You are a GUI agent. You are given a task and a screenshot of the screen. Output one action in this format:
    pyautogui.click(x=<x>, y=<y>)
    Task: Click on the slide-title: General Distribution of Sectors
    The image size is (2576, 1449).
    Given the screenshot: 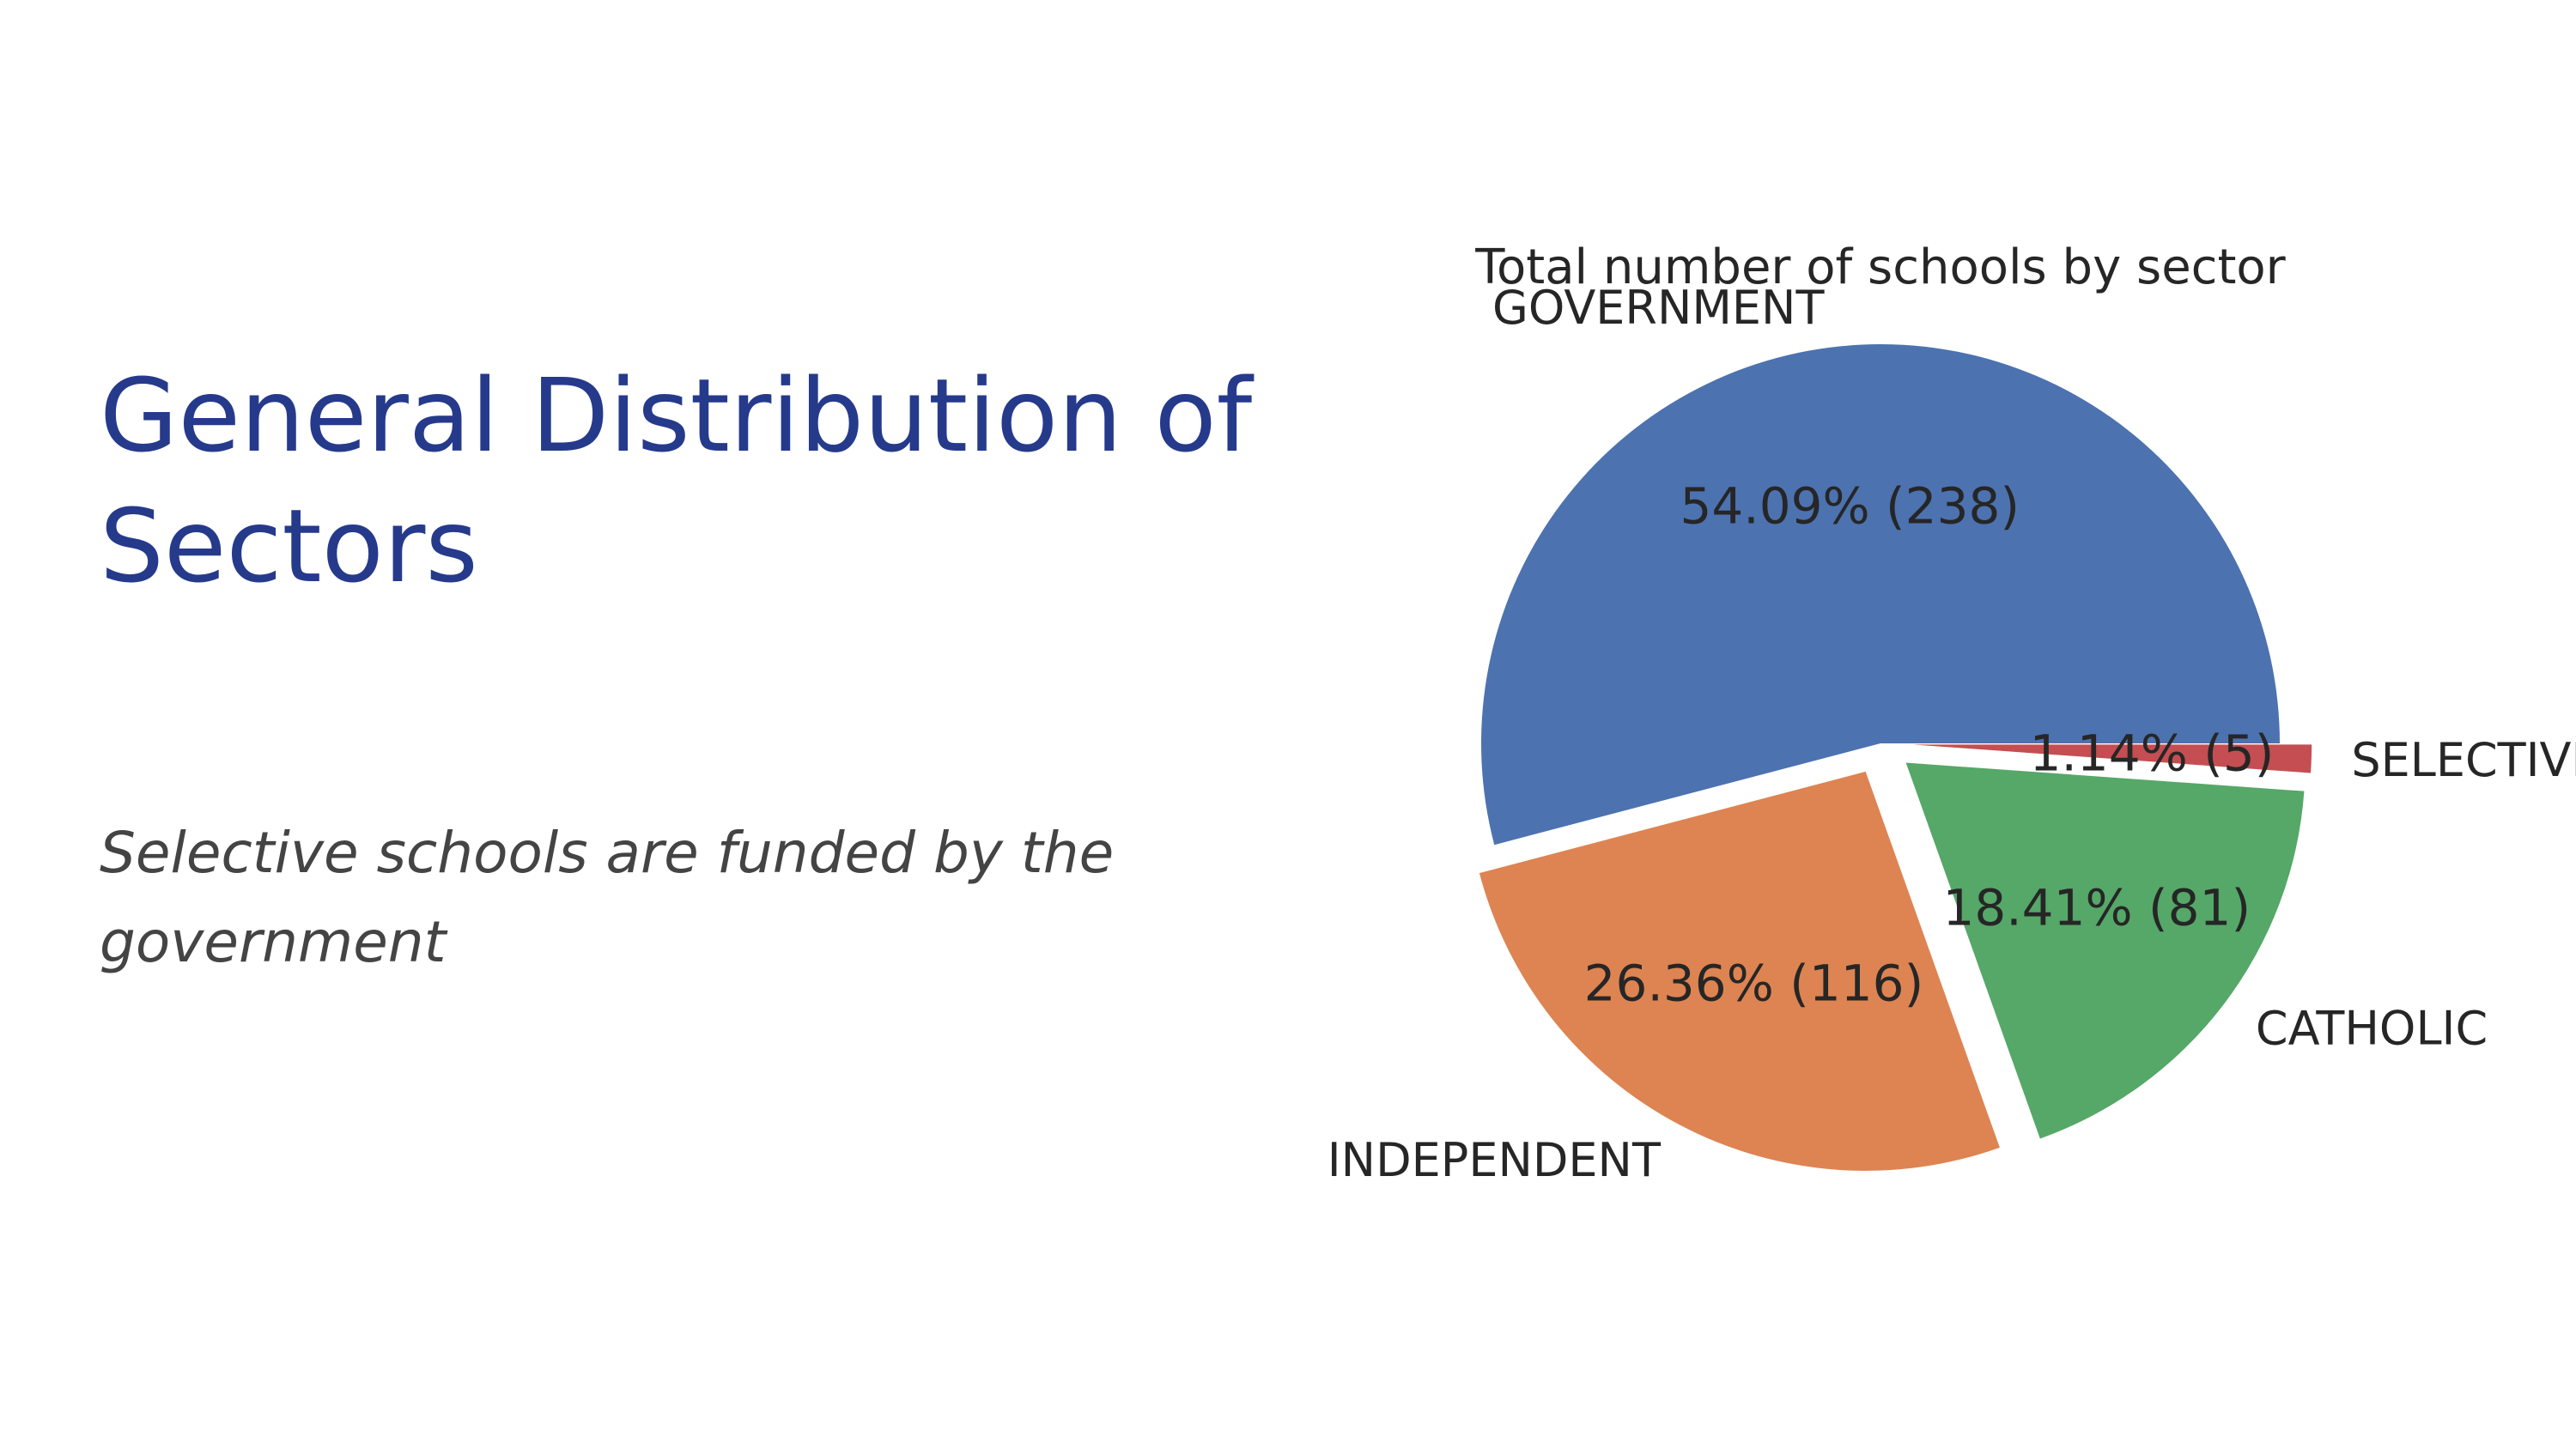 What is the action you would take?
    pyautogui.click(x=676, y=481)
    